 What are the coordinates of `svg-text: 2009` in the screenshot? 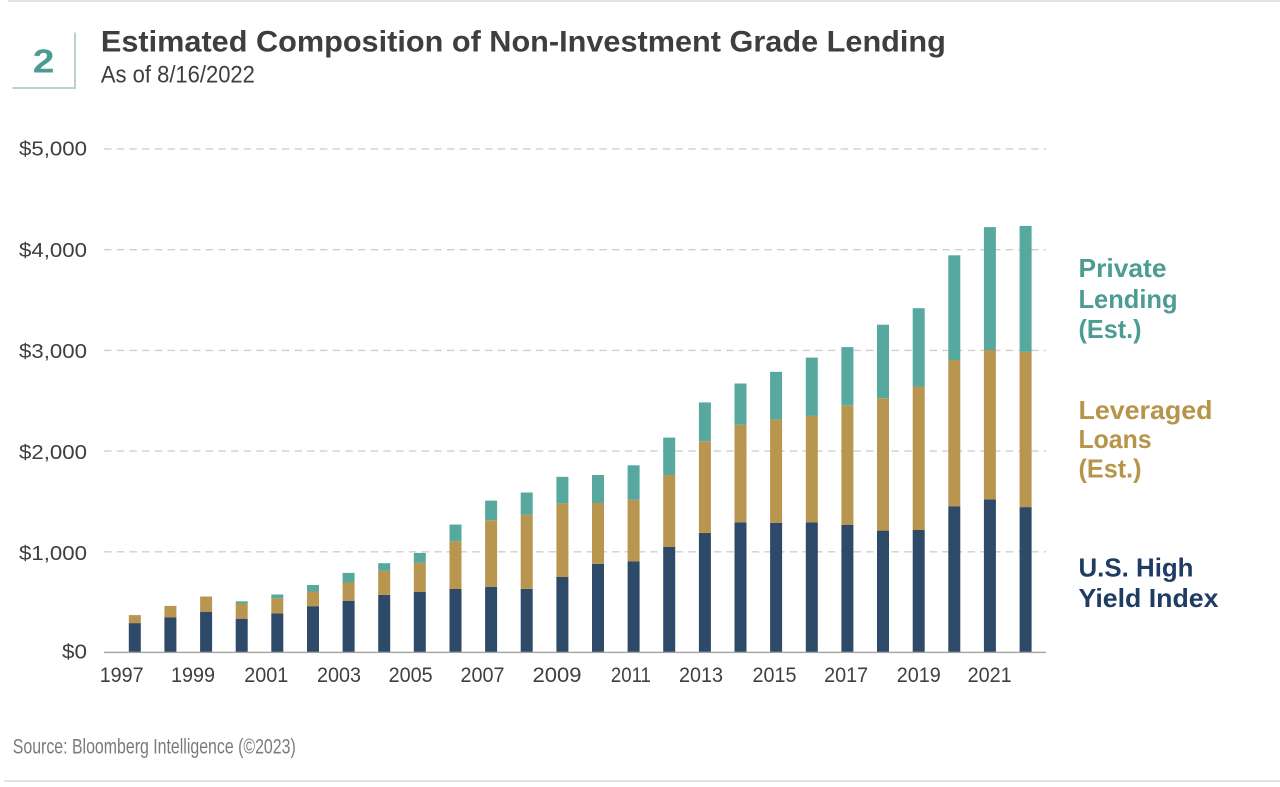 It's located at (557, 675).